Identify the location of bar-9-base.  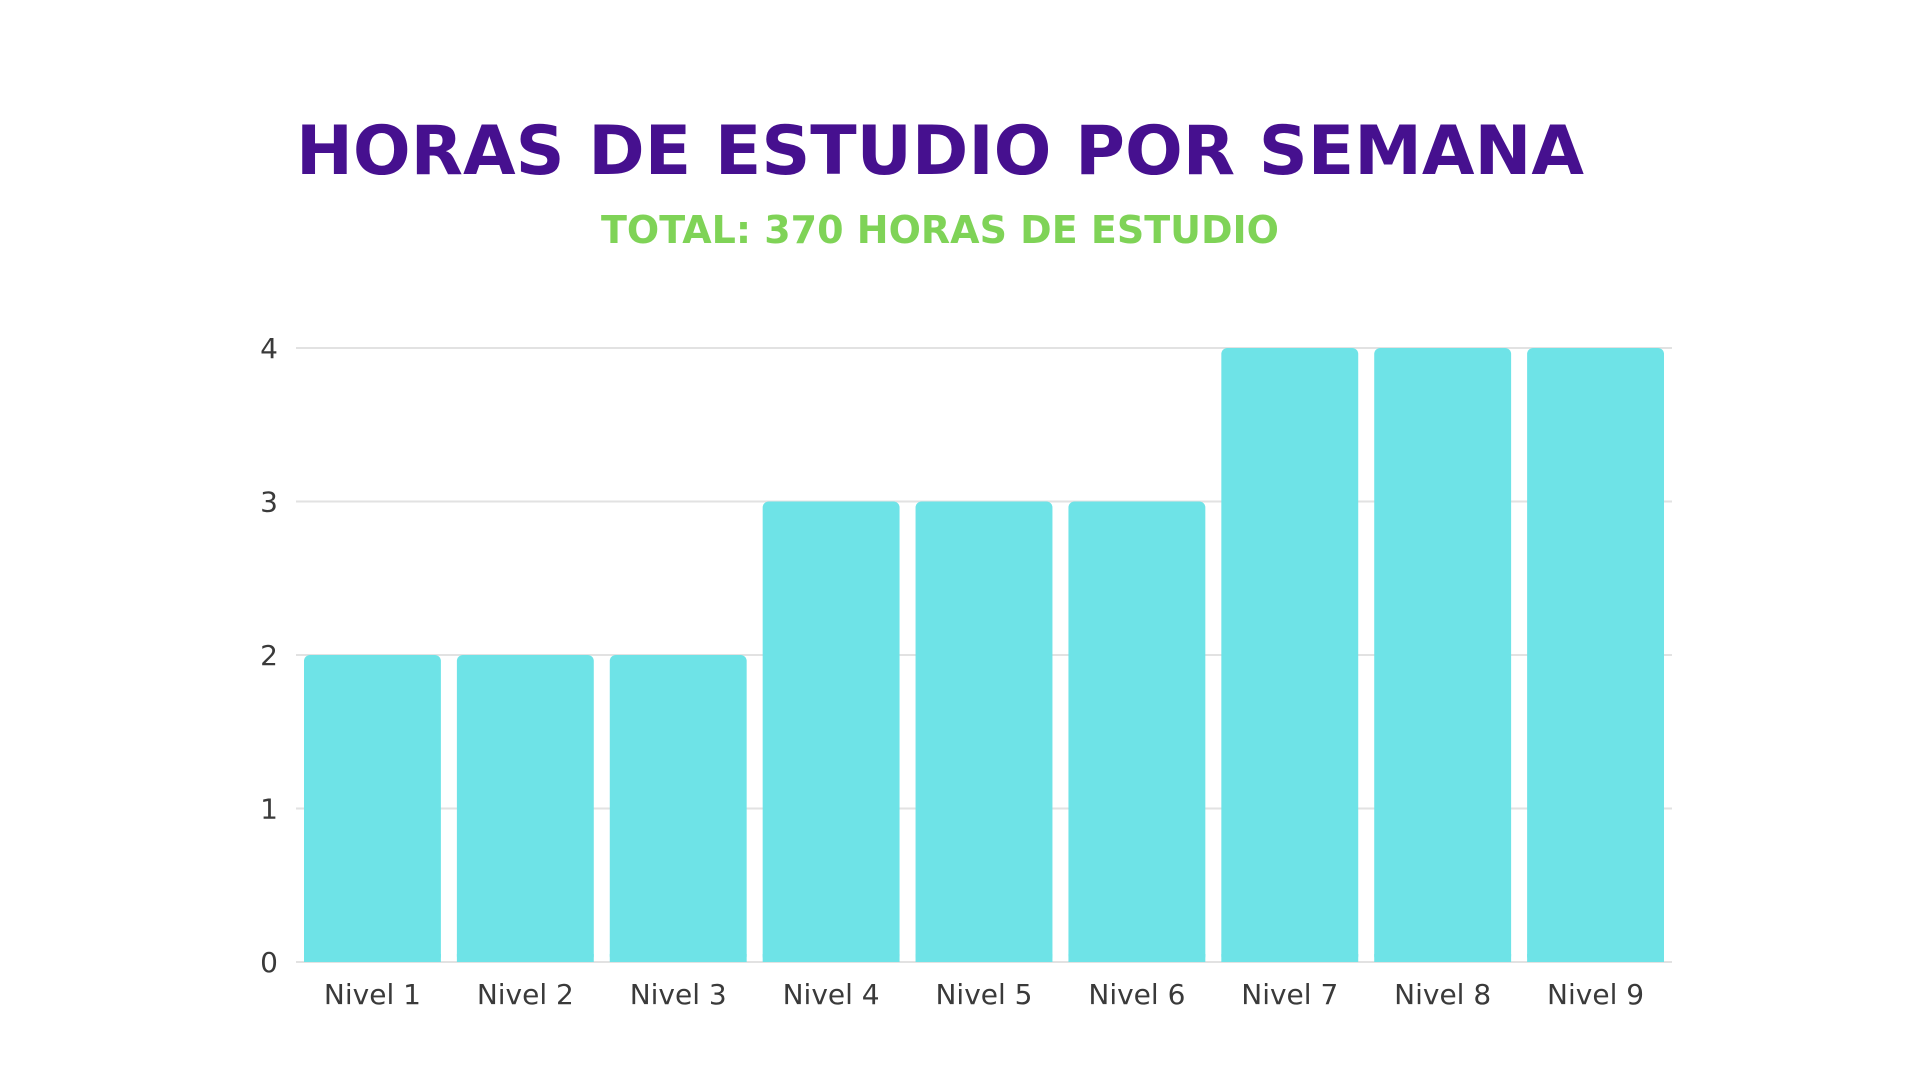
(1595, 958).